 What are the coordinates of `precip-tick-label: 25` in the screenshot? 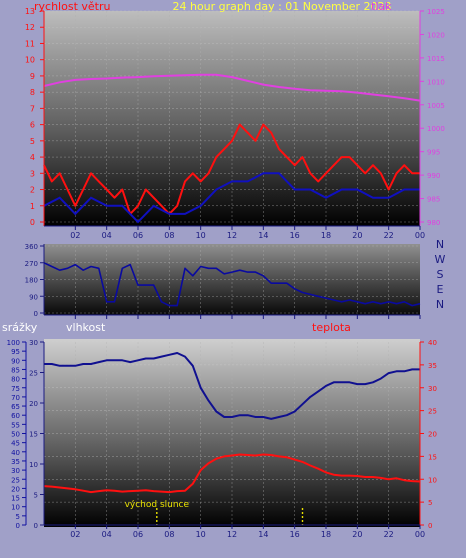 It's located at (15, 480).